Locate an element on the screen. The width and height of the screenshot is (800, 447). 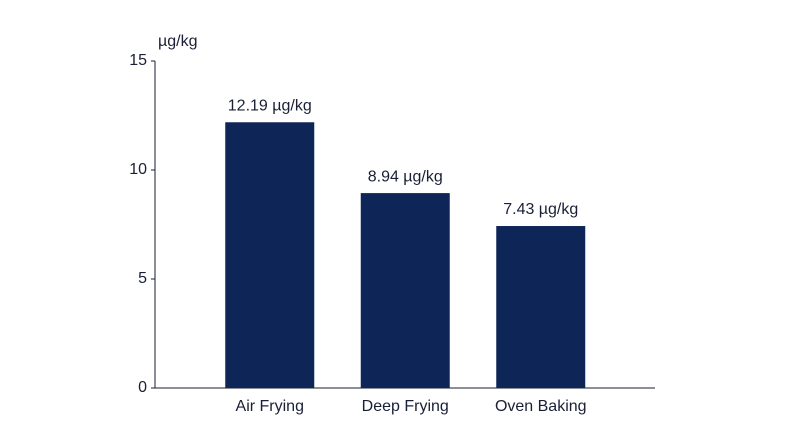
x-tick-label: Deep Frying is located at coordinates (405, 406).